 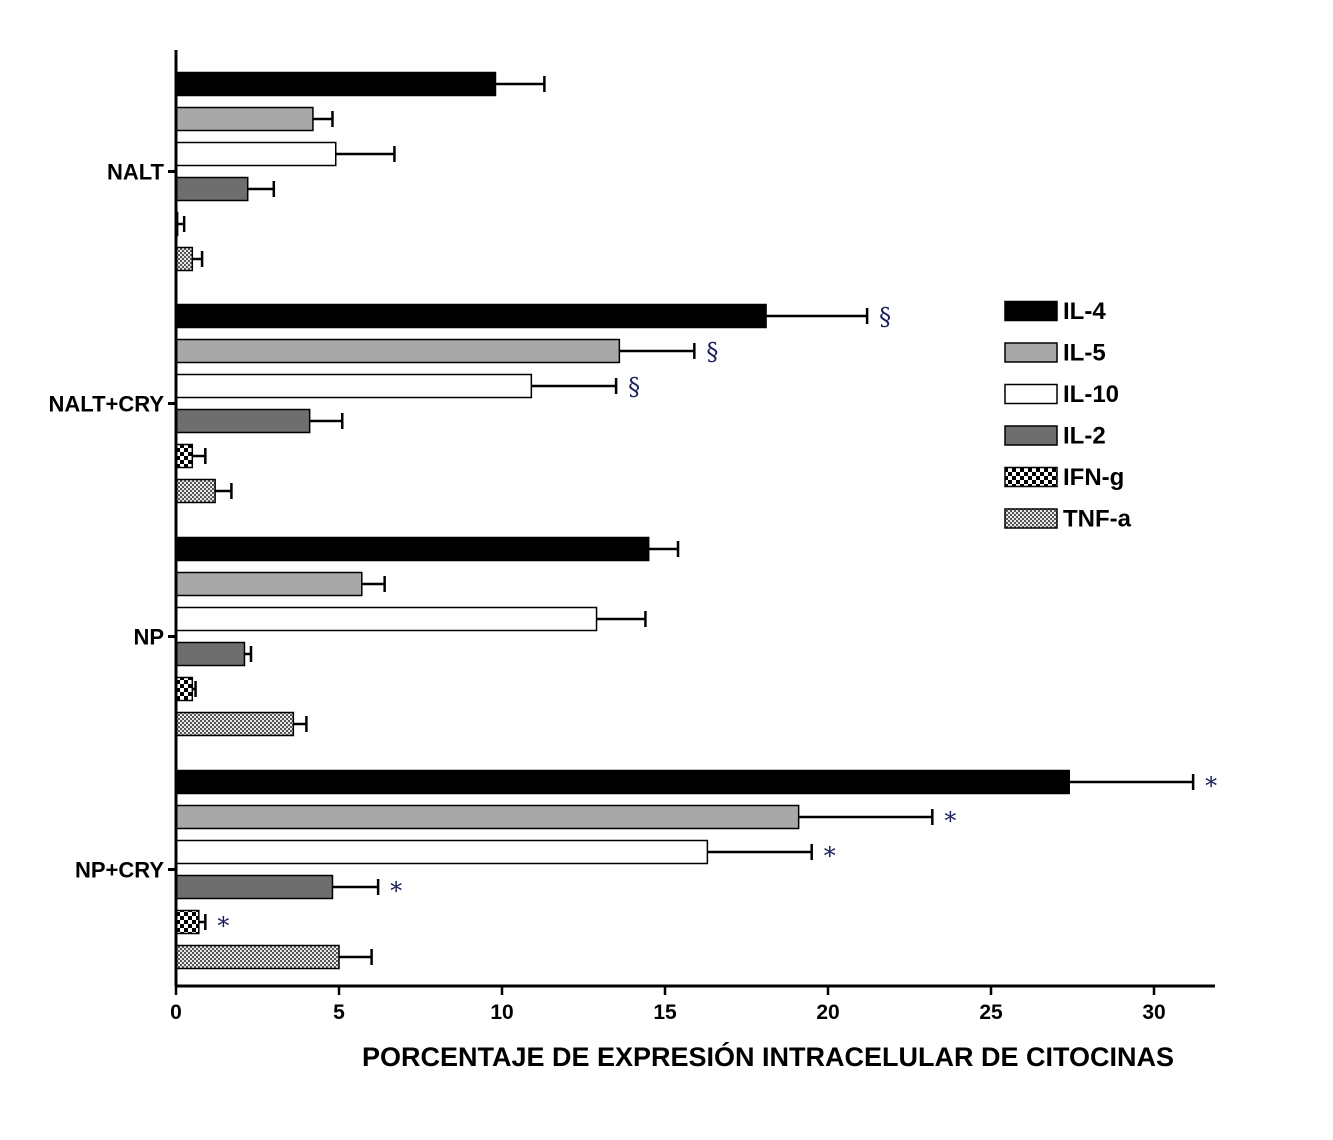 I want to click on legend-label-tnf-a: TNF-a, so click(x=1097, y=519).